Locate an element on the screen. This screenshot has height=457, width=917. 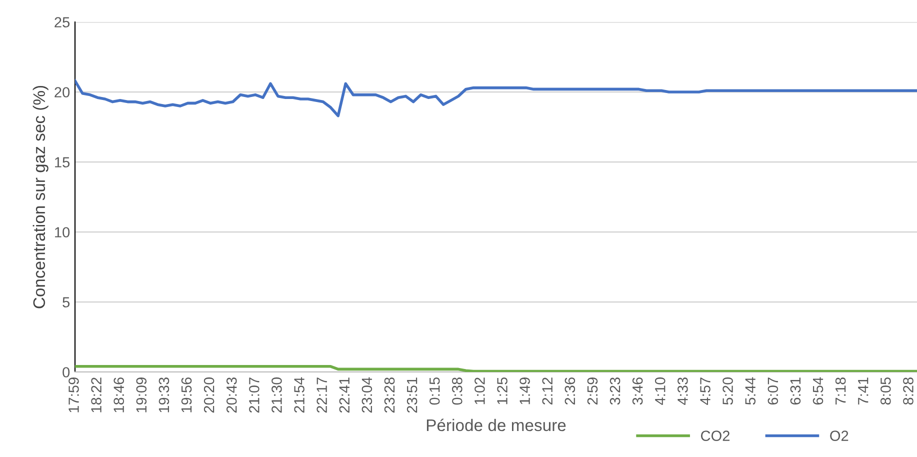
x-tick-label: 1:49 is located at coordinates (525, 391).